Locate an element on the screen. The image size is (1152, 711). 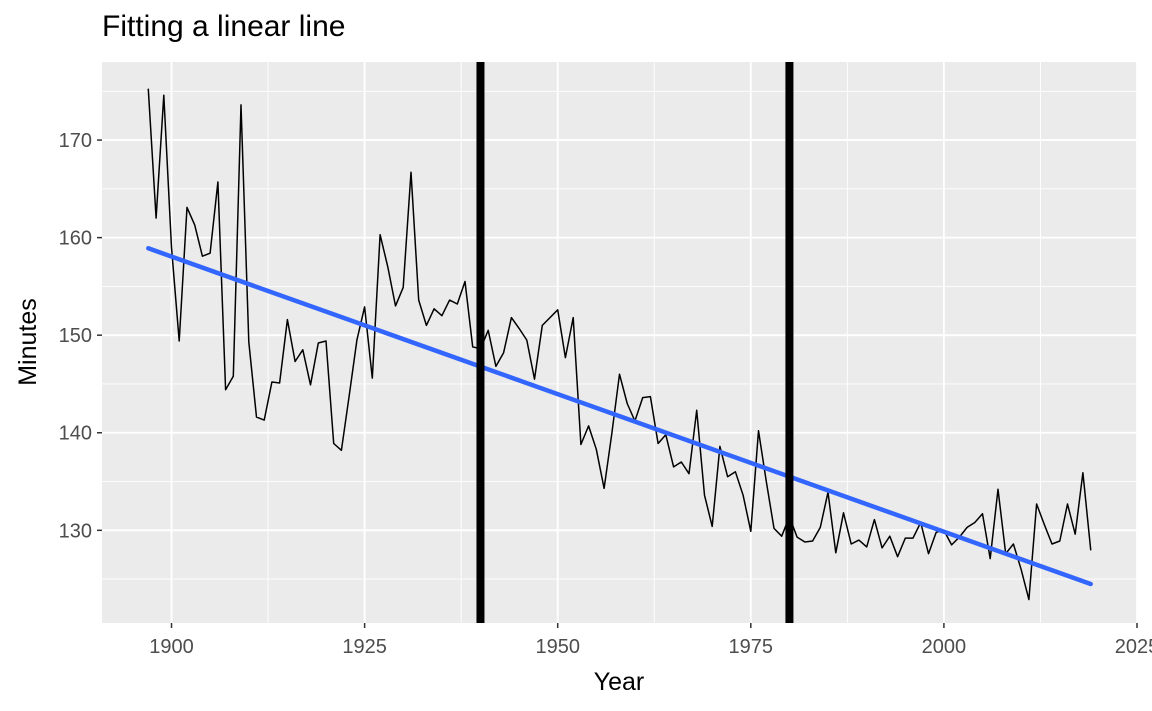
x-tick-label: 2025 is located at coordinates (1133, 647).